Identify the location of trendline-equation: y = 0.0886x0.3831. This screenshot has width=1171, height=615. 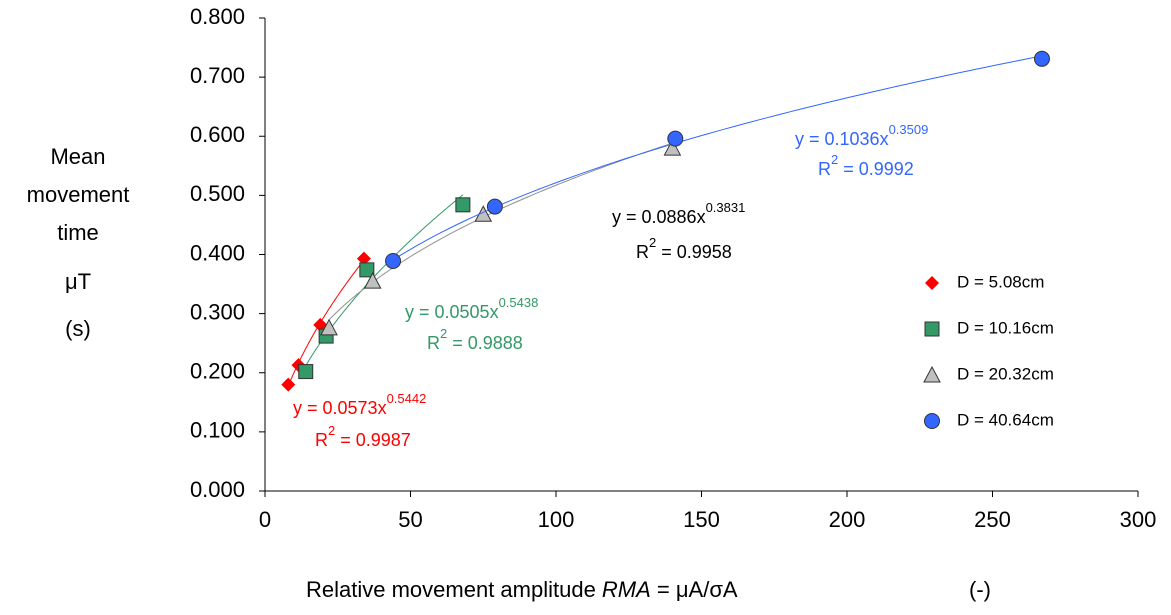
(678, 213).